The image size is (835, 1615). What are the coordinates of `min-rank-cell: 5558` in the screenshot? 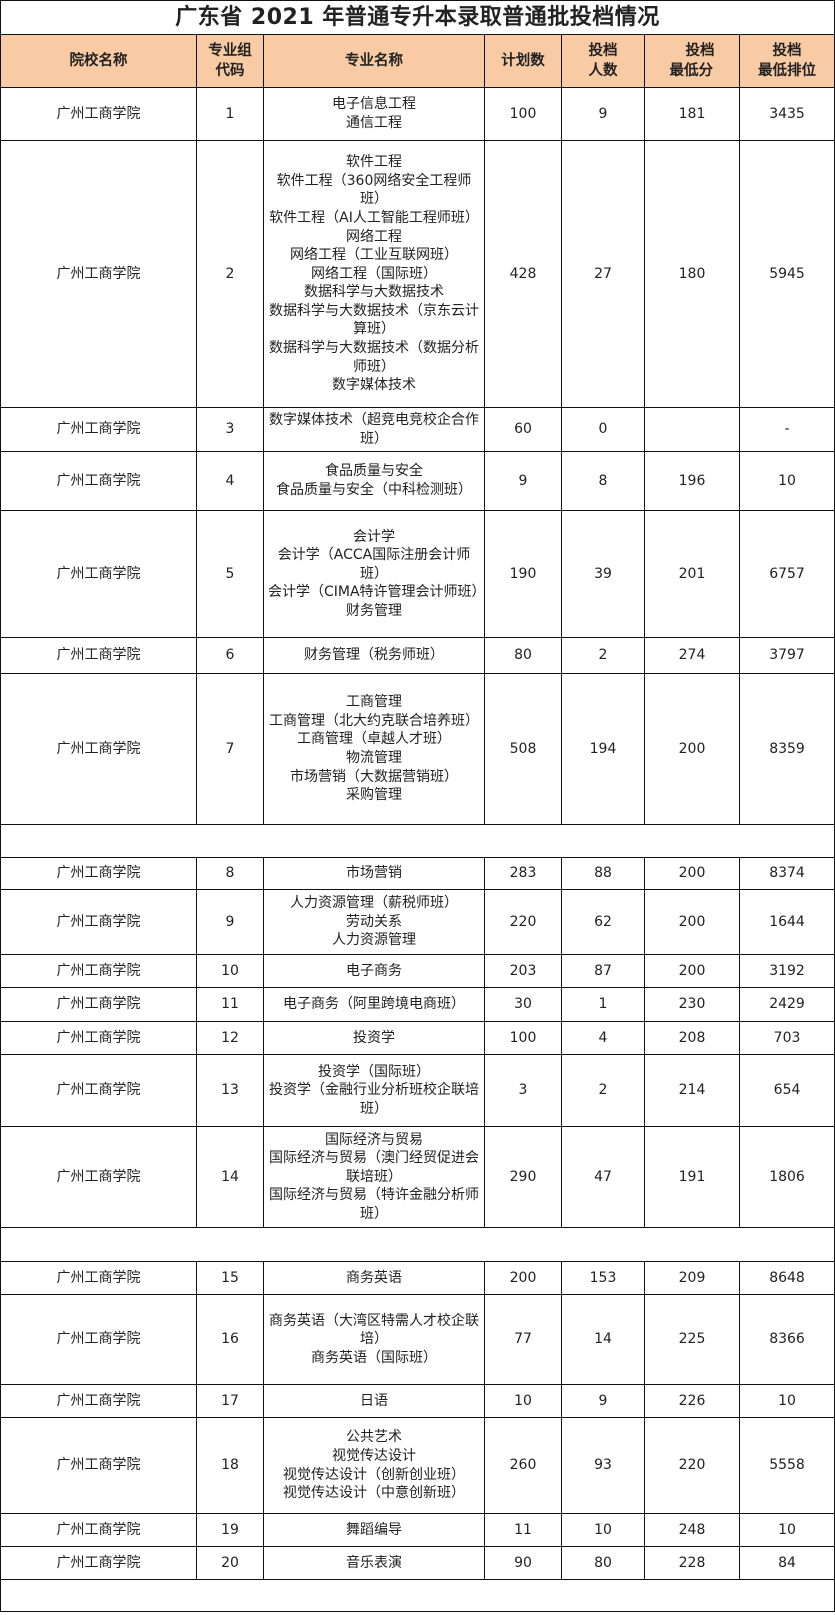 It's located at (786, 1465).